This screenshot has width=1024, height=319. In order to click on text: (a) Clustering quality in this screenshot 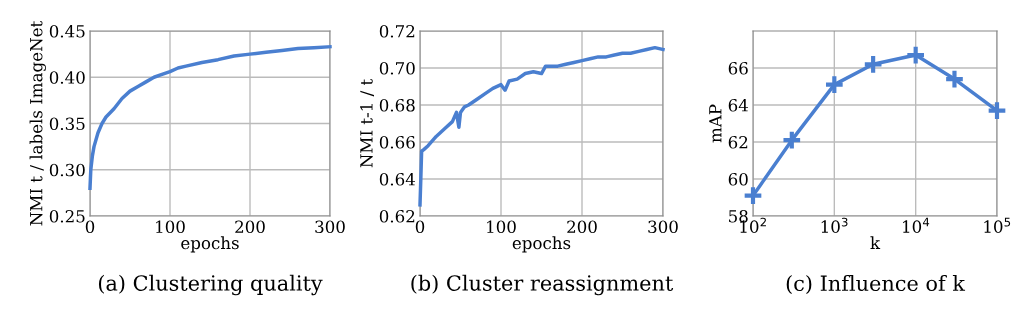, I will do `click(210, 285)`.